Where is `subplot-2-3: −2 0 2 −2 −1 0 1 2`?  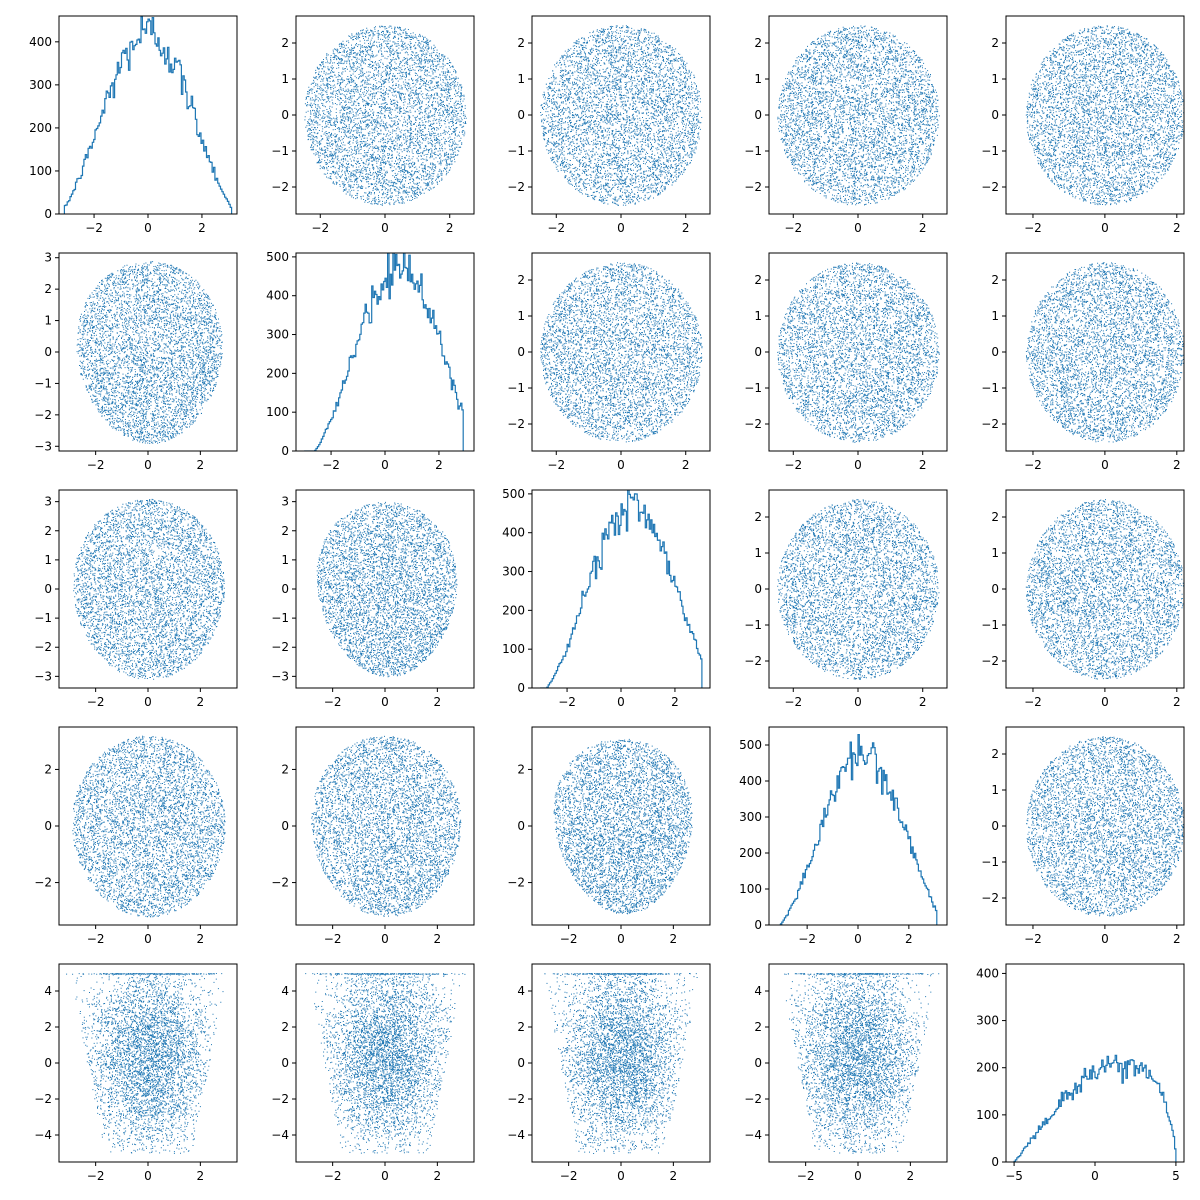
subplot-2-3: −2 0 2 −2 −1 0 1 2 is located at coordinates (846, 599).